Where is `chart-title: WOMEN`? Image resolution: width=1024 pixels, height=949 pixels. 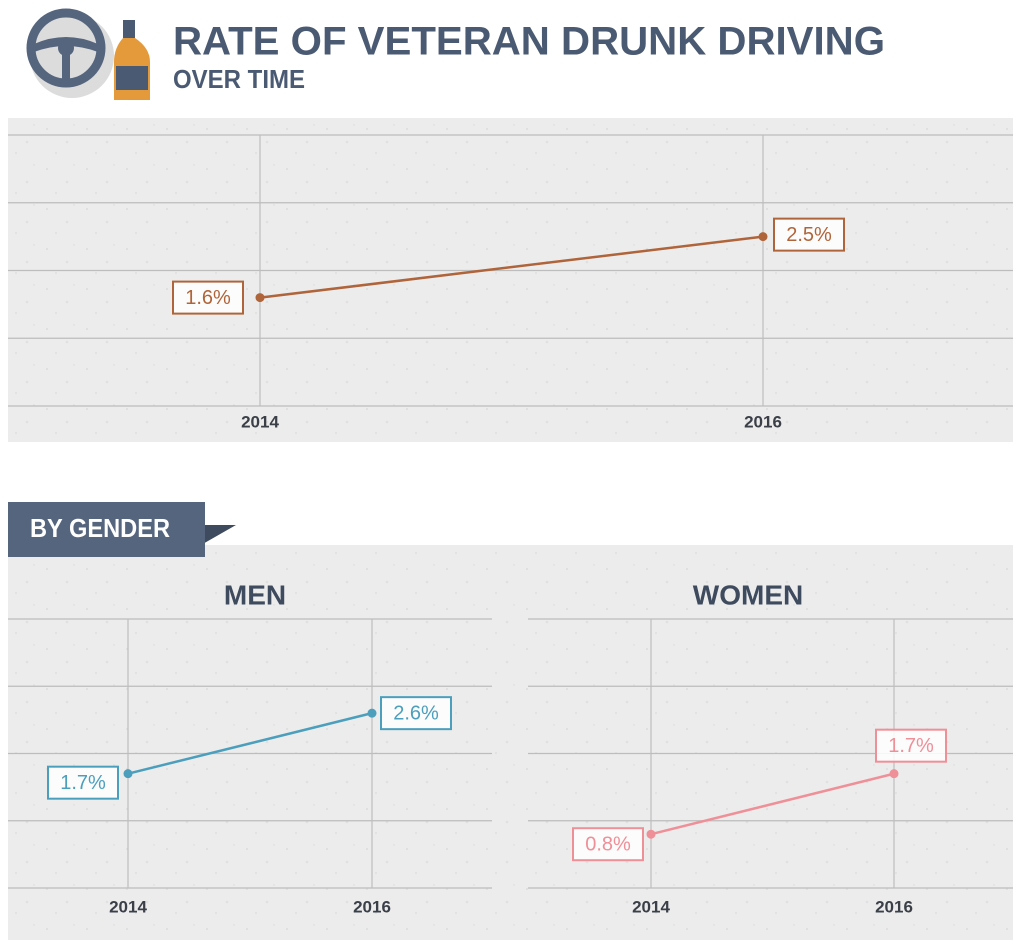 chart-title: WOMEN is located at coordinates (748, 594).